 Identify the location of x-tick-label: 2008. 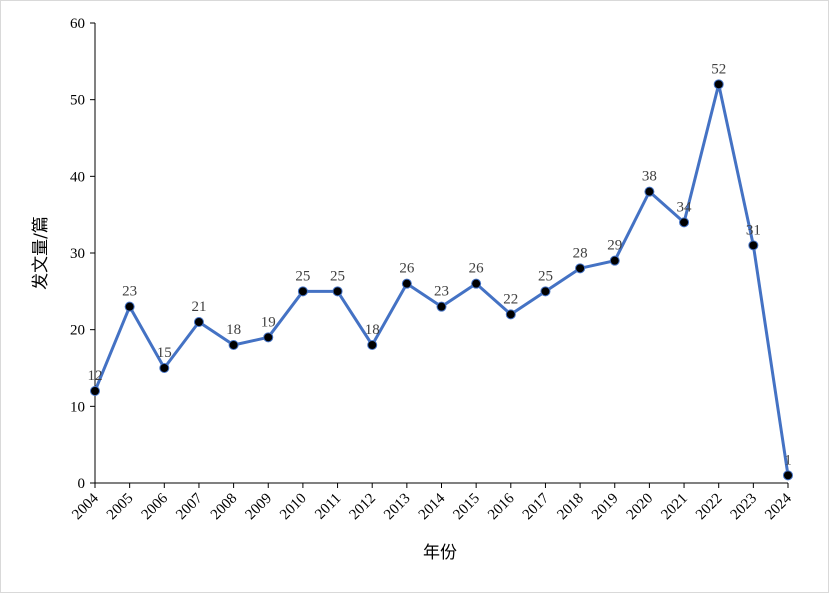
(224, 507).